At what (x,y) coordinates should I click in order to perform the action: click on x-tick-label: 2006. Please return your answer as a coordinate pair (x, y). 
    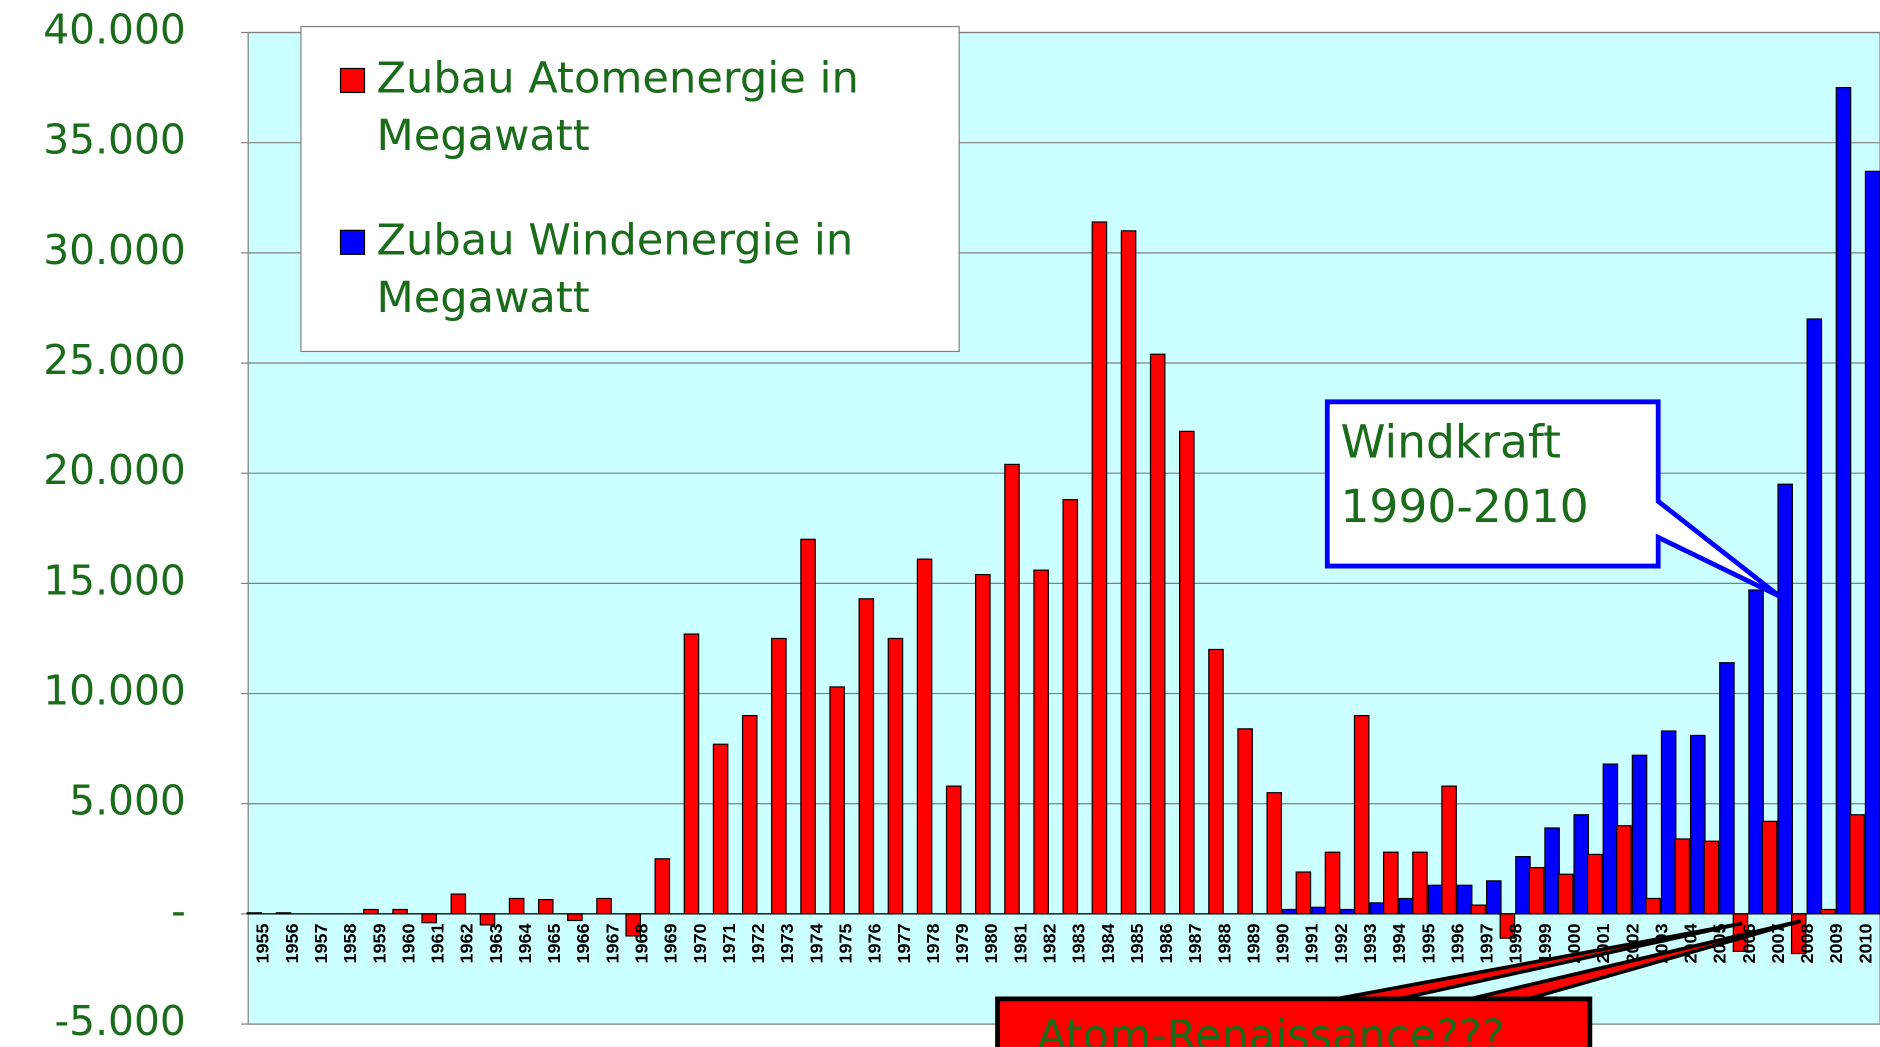
    Looking at the image, I should click on (1749, 943).